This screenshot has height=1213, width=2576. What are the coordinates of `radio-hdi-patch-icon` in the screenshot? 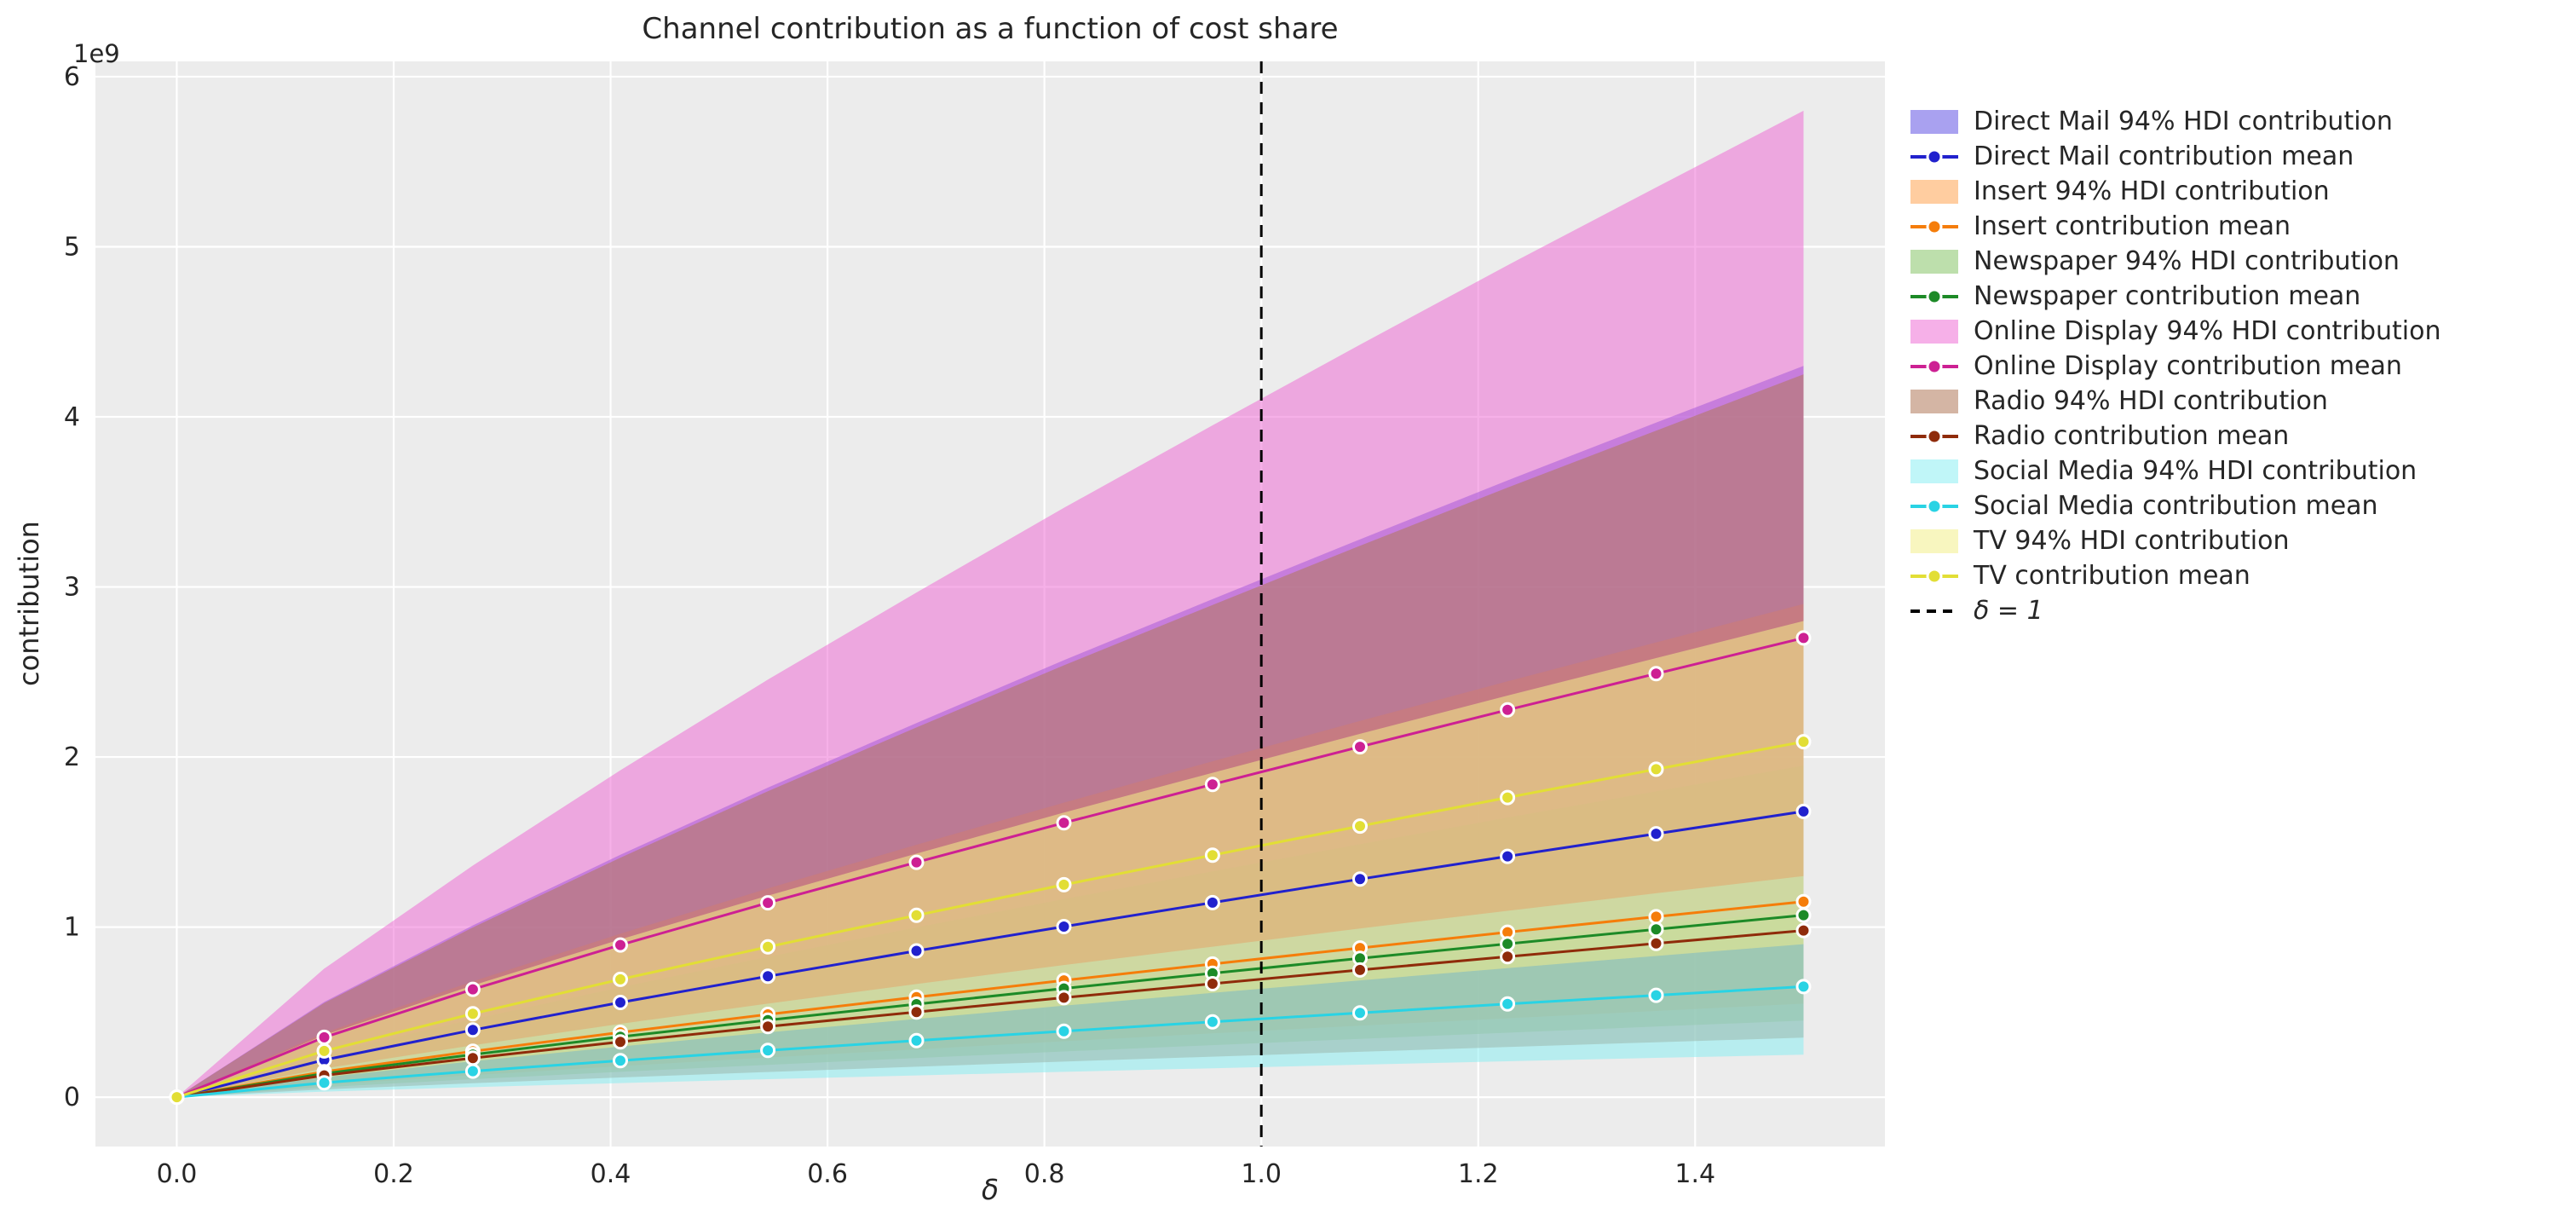 It's located at (1934, 401).